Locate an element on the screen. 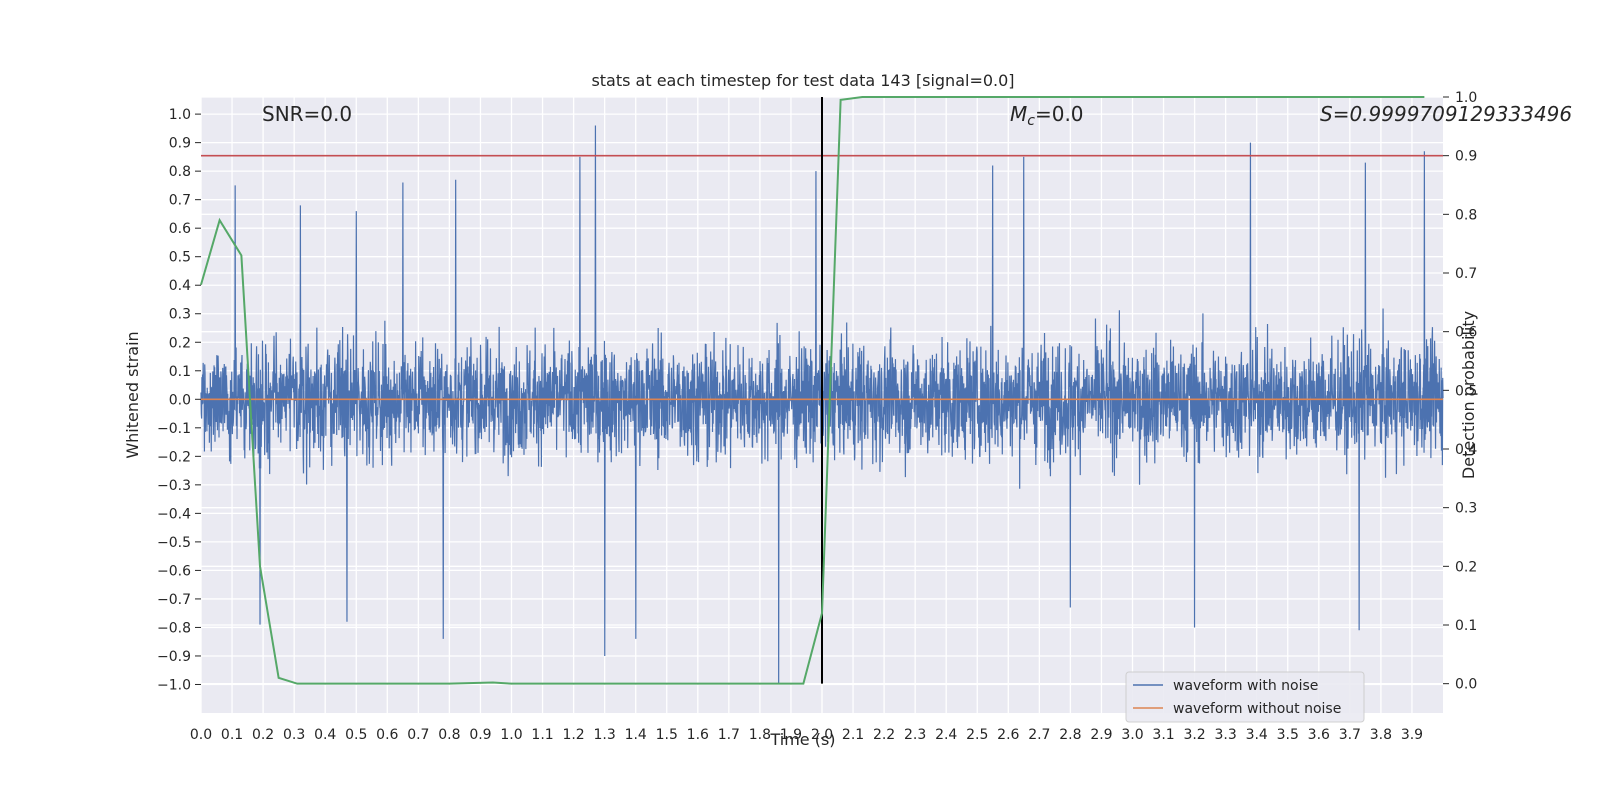  left-y-tick-label: −0.1 is located at coordinates (174, 429).